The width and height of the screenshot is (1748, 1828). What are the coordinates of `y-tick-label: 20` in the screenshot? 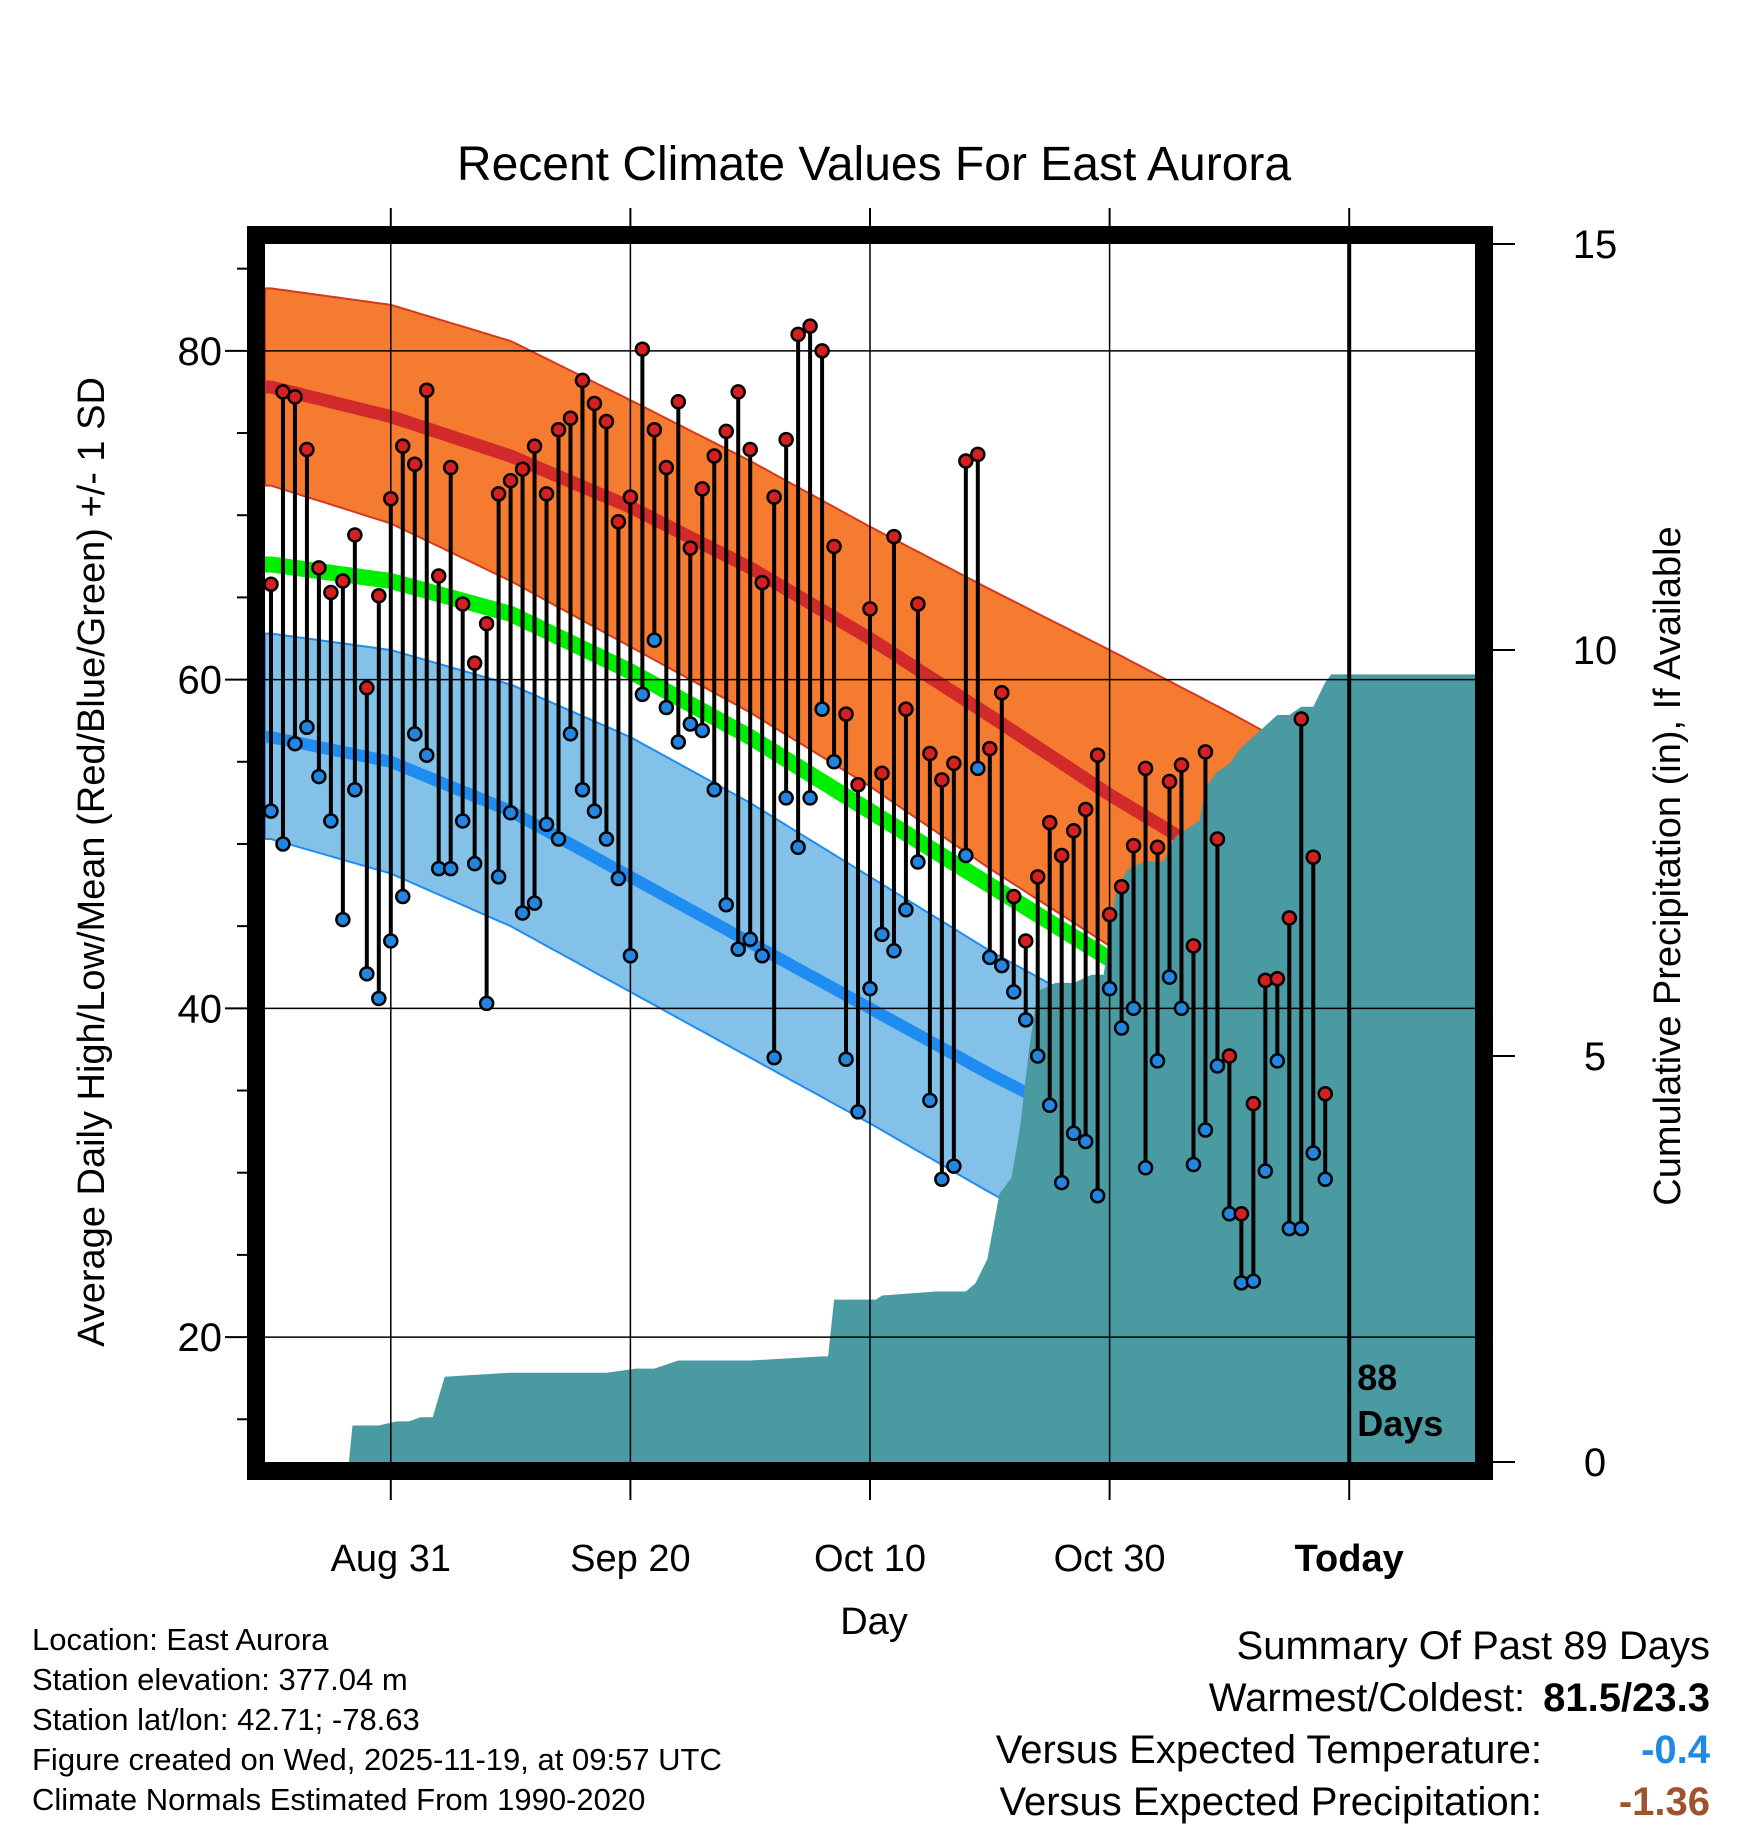 It's located at (200, 1338).